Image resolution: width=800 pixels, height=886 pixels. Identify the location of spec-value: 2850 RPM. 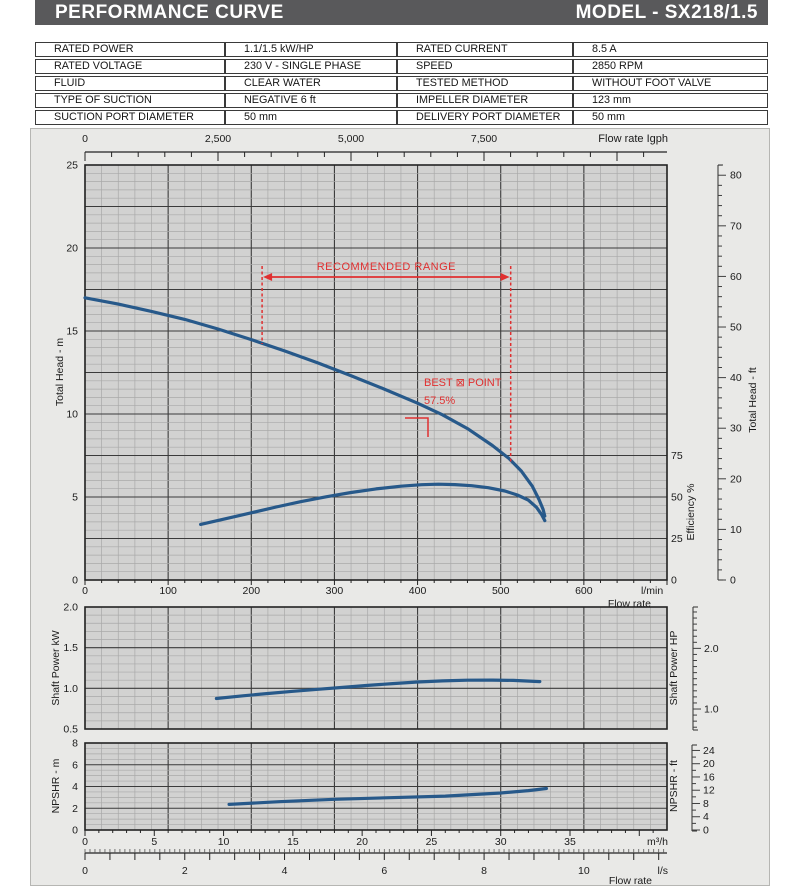
(670, 66).